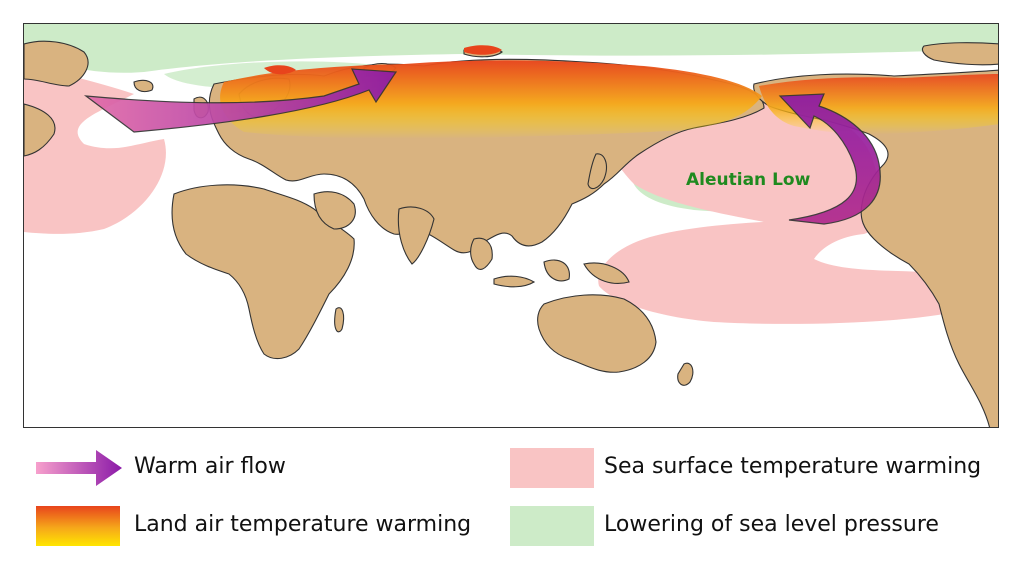  What do you see at coordinates (210, 466) in the screenshot?
I see `legend-warm-air-flow-label: Warm air flow` at bounding box center [210, 466].